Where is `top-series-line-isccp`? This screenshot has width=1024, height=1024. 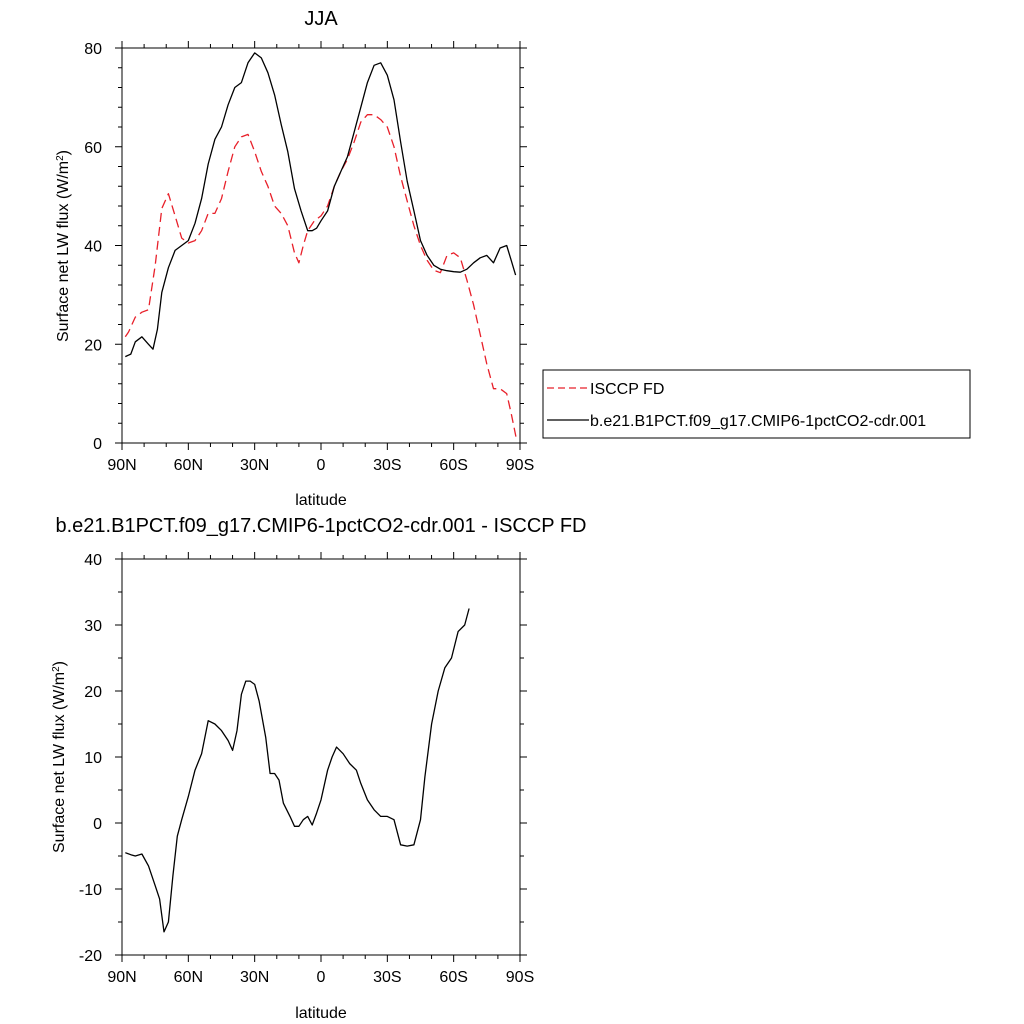
top-series-line-isccp is located at coordinates (321, 277).